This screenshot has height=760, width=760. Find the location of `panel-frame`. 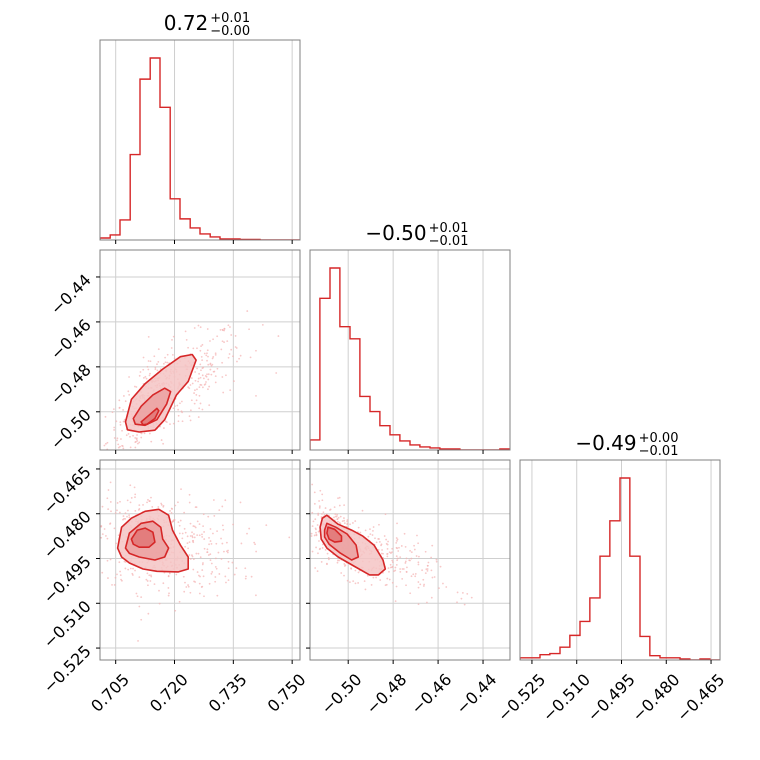

panel-frame is located at coordinates (200, 350).